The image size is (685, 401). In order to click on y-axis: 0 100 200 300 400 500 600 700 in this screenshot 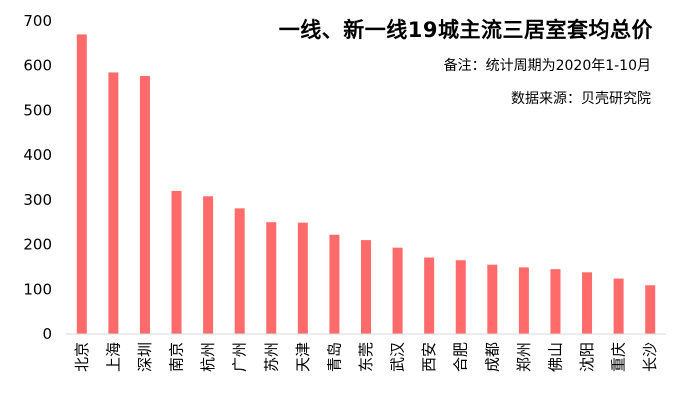, I will do `click(37, 177)`.